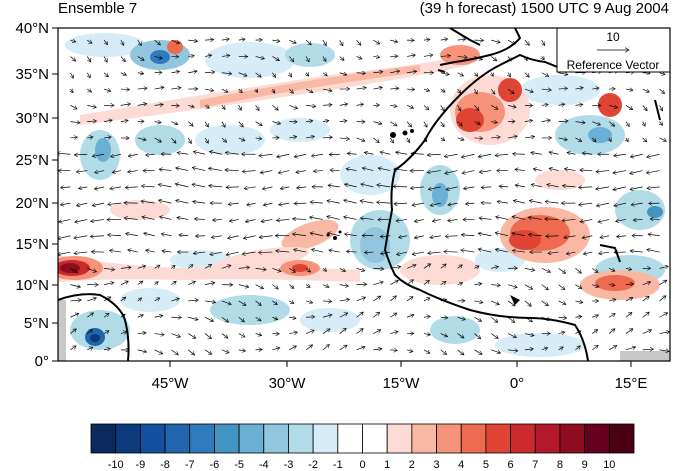 The width and height of the screenshot is (673, 471). Describe the element at coordinates (613, 37) in the screenshot. I see `reference-vector-value: 10` at that location.